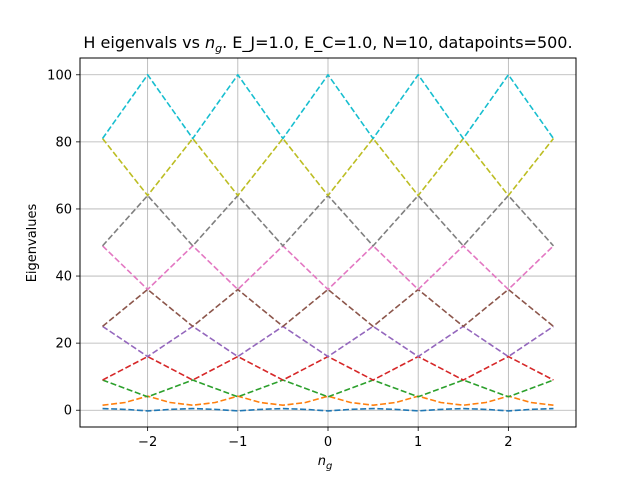  I want to click on x-tick-label: 0, so click(328, 442).